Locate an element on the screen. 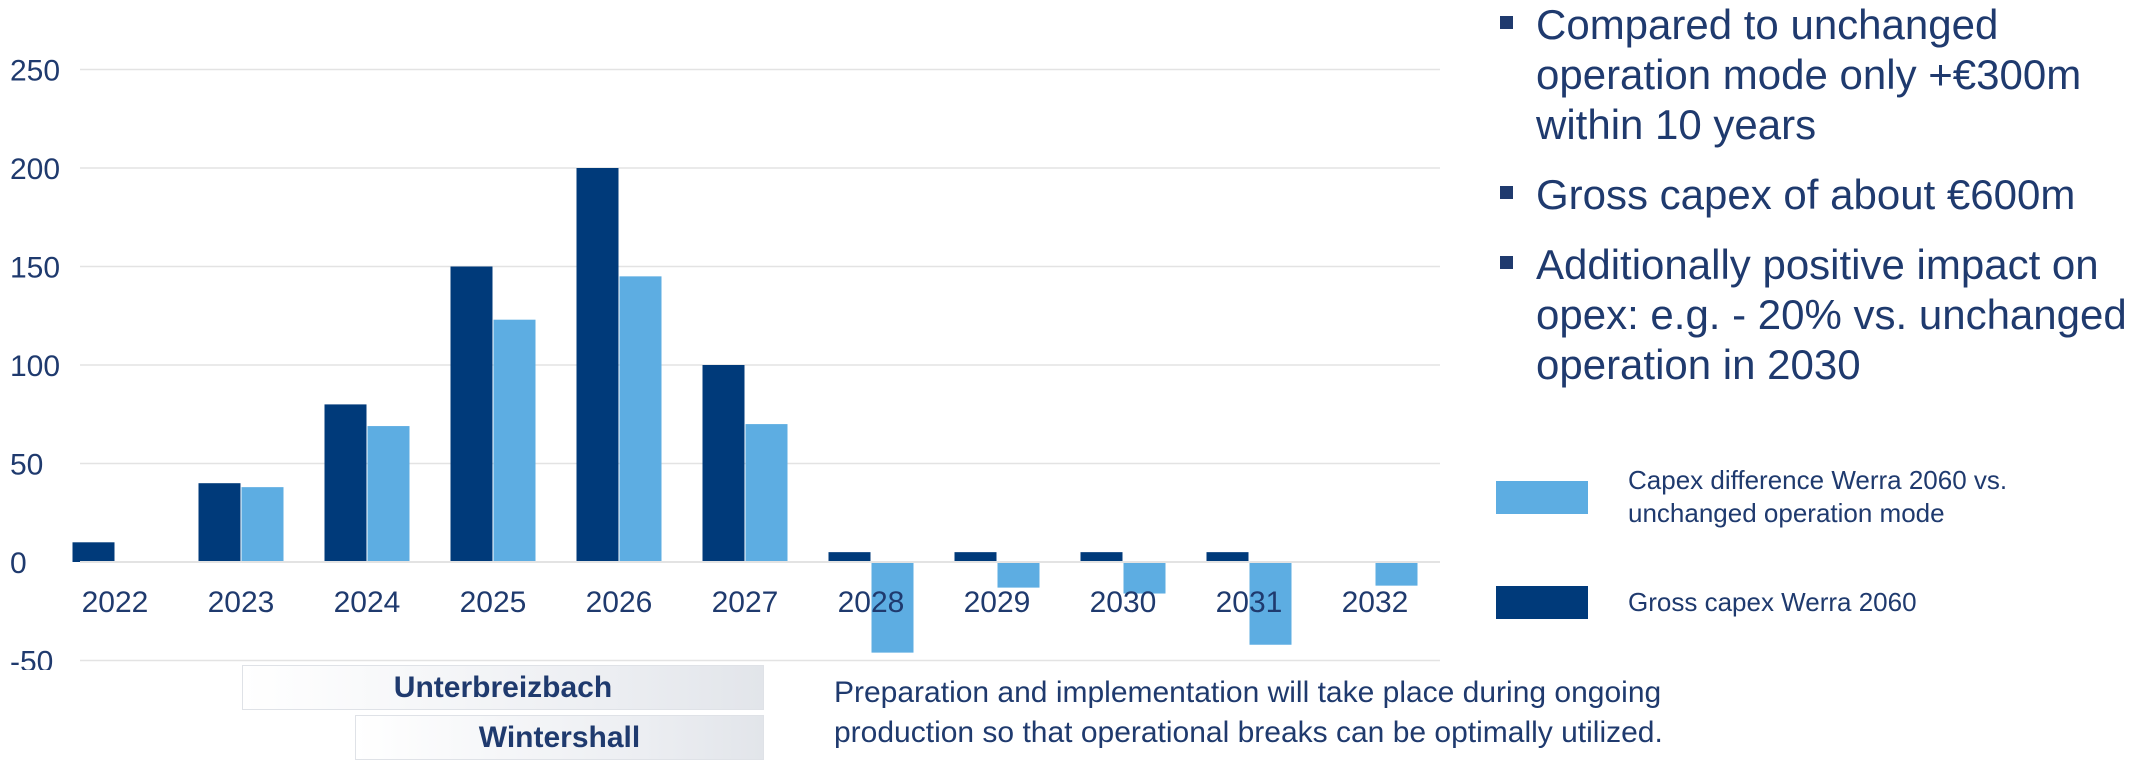 This screenshot has height=761, width=2151. x-tick-label: 2025 is located at coordinates (493, 602).